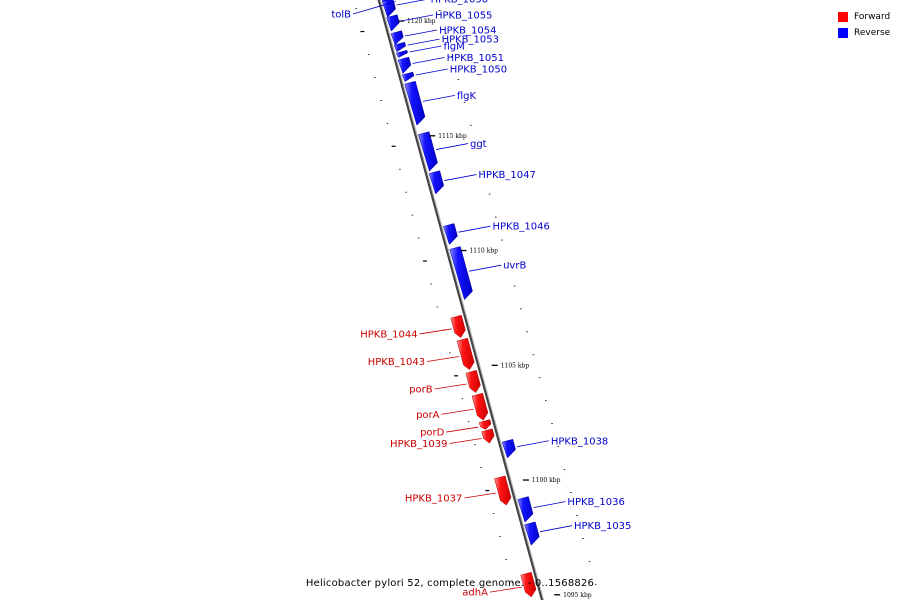 This screenshot has height=600, width=900. I want to click on scale-tick-label: 1100 kbp, so click(546, 480).